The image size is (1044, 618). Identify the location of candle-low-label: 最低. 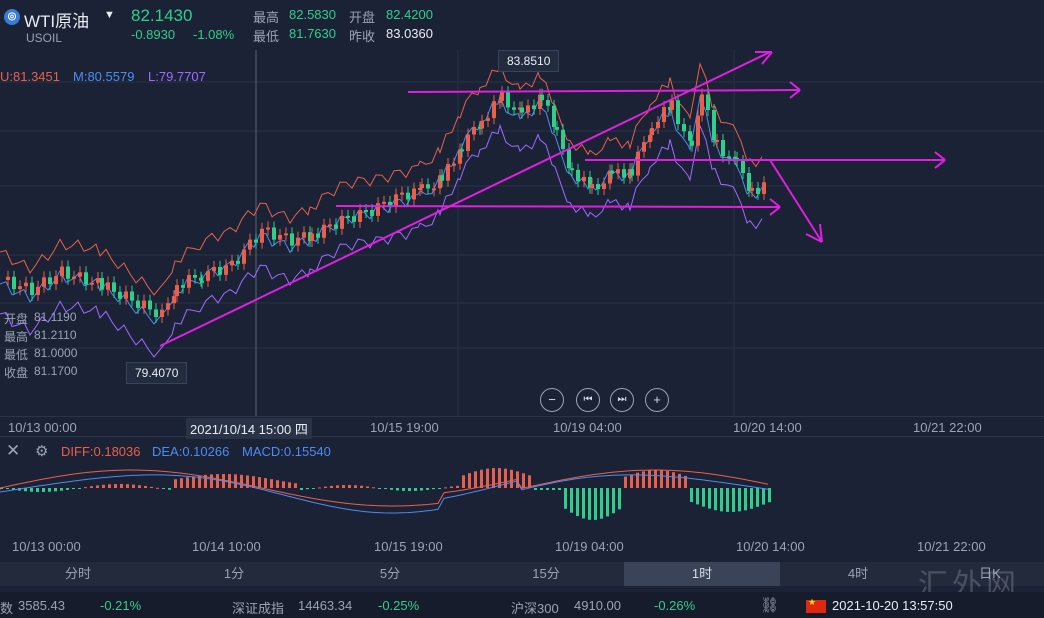
(16, 355).